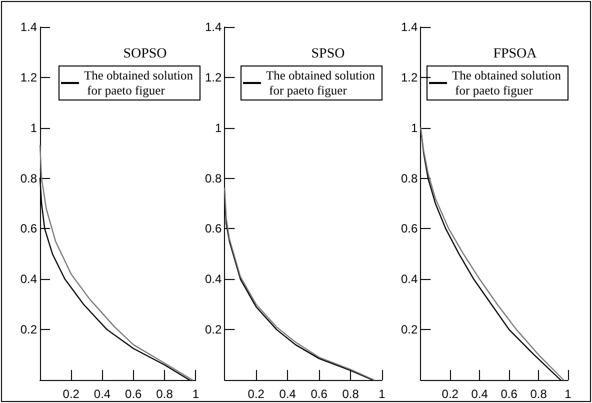  Describe the element at coordinates (328, 54) in the screenshot. I see `text: SPSO` at that location.